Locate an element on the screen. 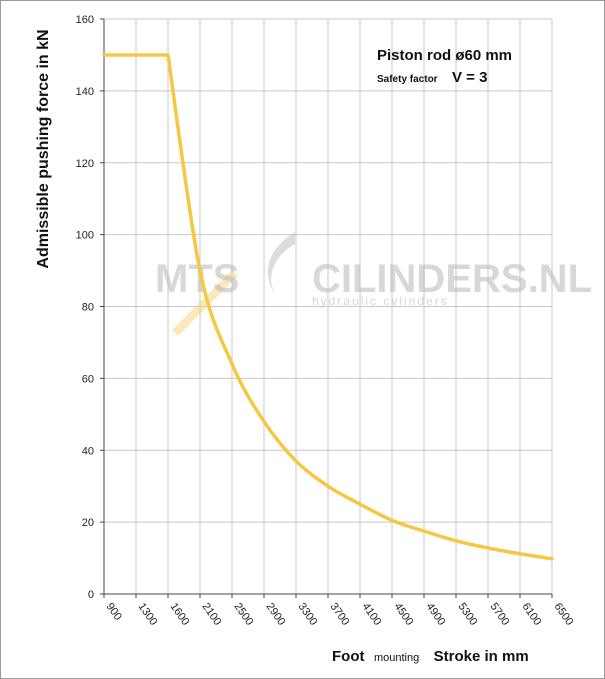 This screenshot has height=679, width=605. x-tick-label: 2100 is located at coordinates (212, 614).